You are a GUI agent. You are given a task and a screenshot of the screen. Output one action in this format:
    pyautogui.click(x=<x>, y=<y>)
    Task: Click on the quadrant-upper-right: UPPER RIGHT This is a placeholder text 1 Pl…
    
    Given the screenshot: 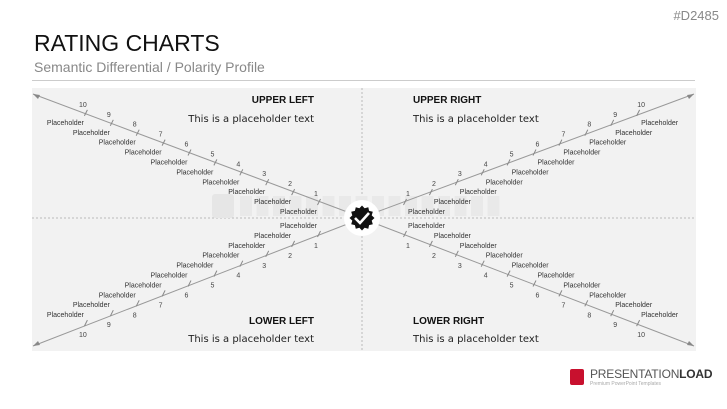 What is the action you would take?
    pyautogui.click(x=534, y=154)
    